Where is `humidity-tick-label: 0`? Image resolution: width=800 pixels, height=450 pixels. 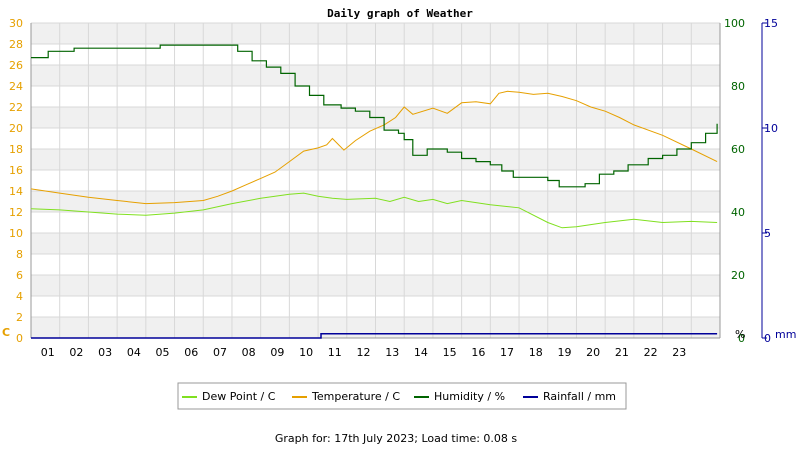
humidity-tick-label: 0 is located at coordinates (741, 338).